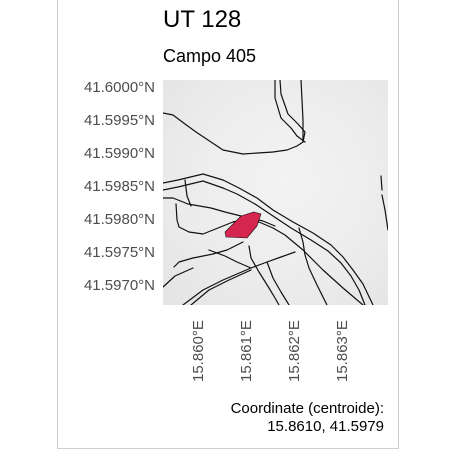 The width and height of the screenshot is (450, 450). Describe the element at coordinates (119, 252) in the screenshot. I see `y-tick-label: 41.5975°N` at that location.